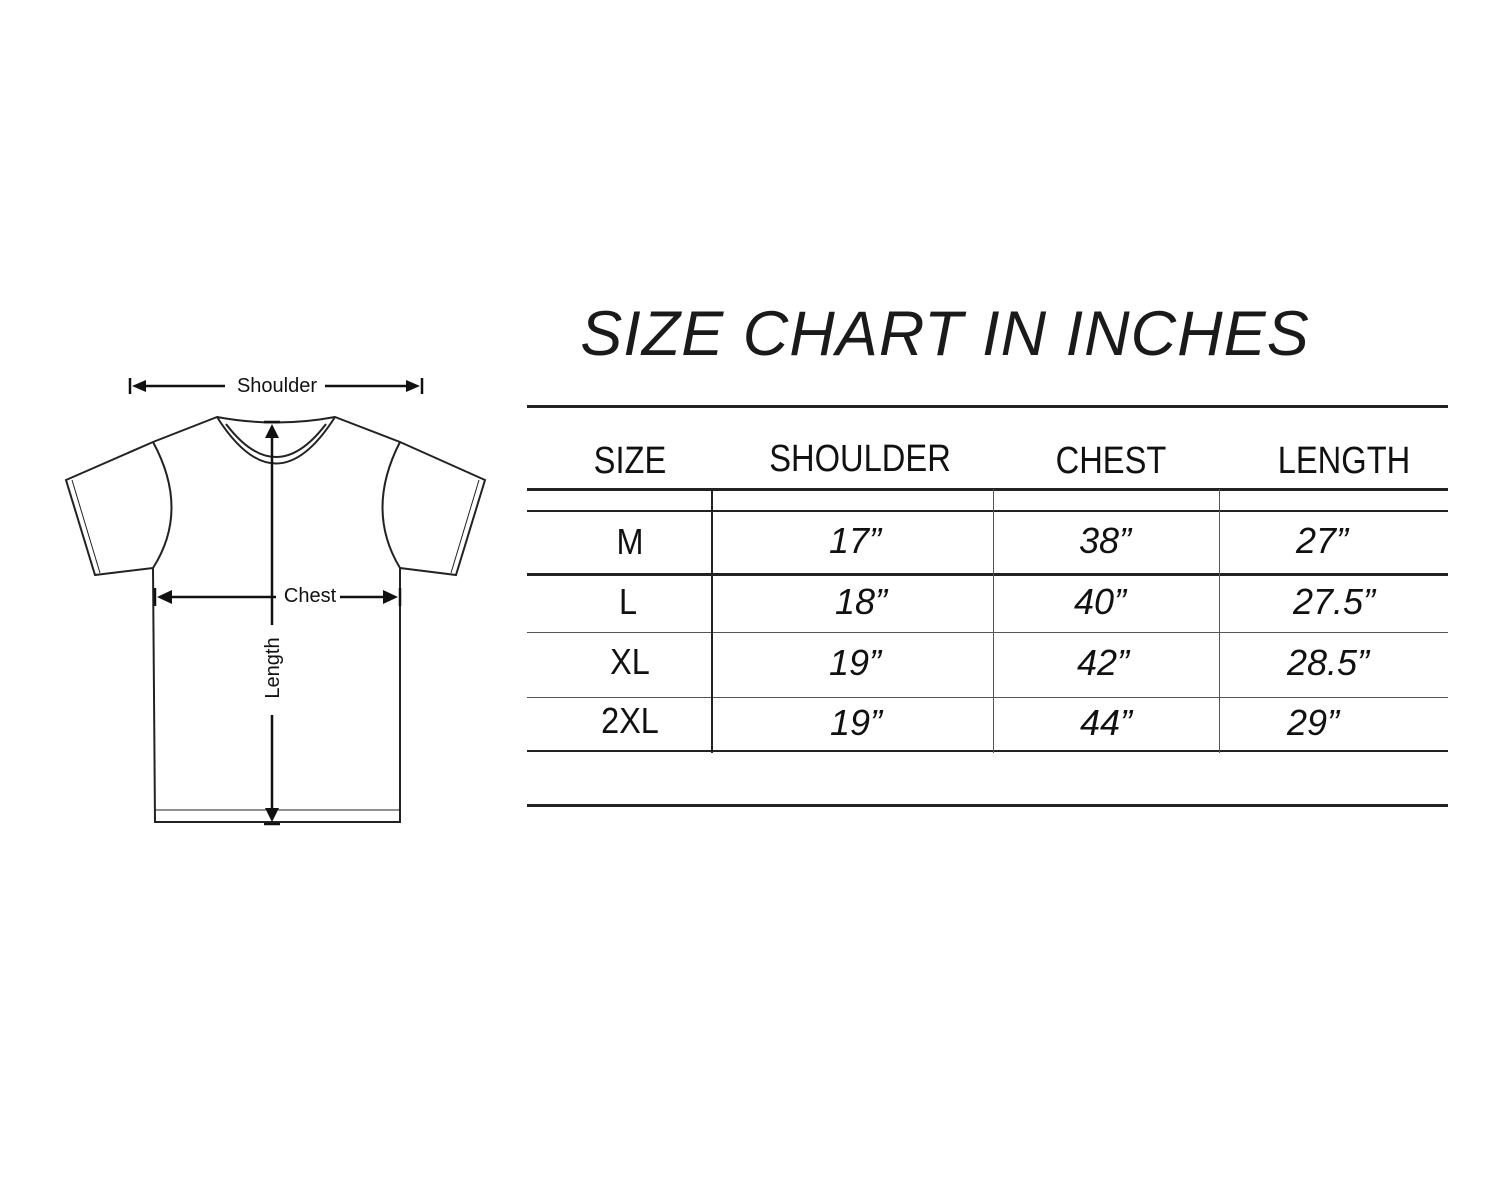  I want to click on length-label: Length, so click(273, 667).